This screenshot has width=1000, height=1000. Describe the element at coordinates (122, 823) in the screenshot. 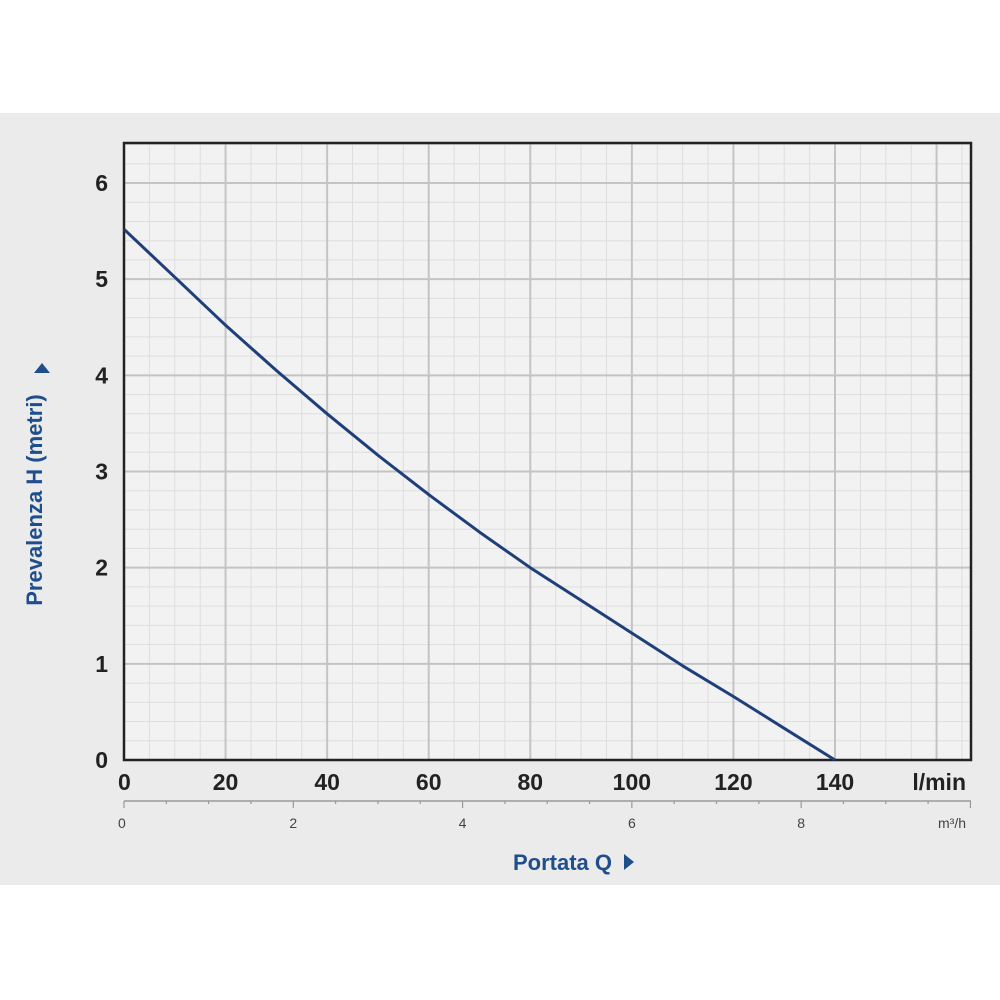

I see `secondary-x-tick-label: 0` at that location.